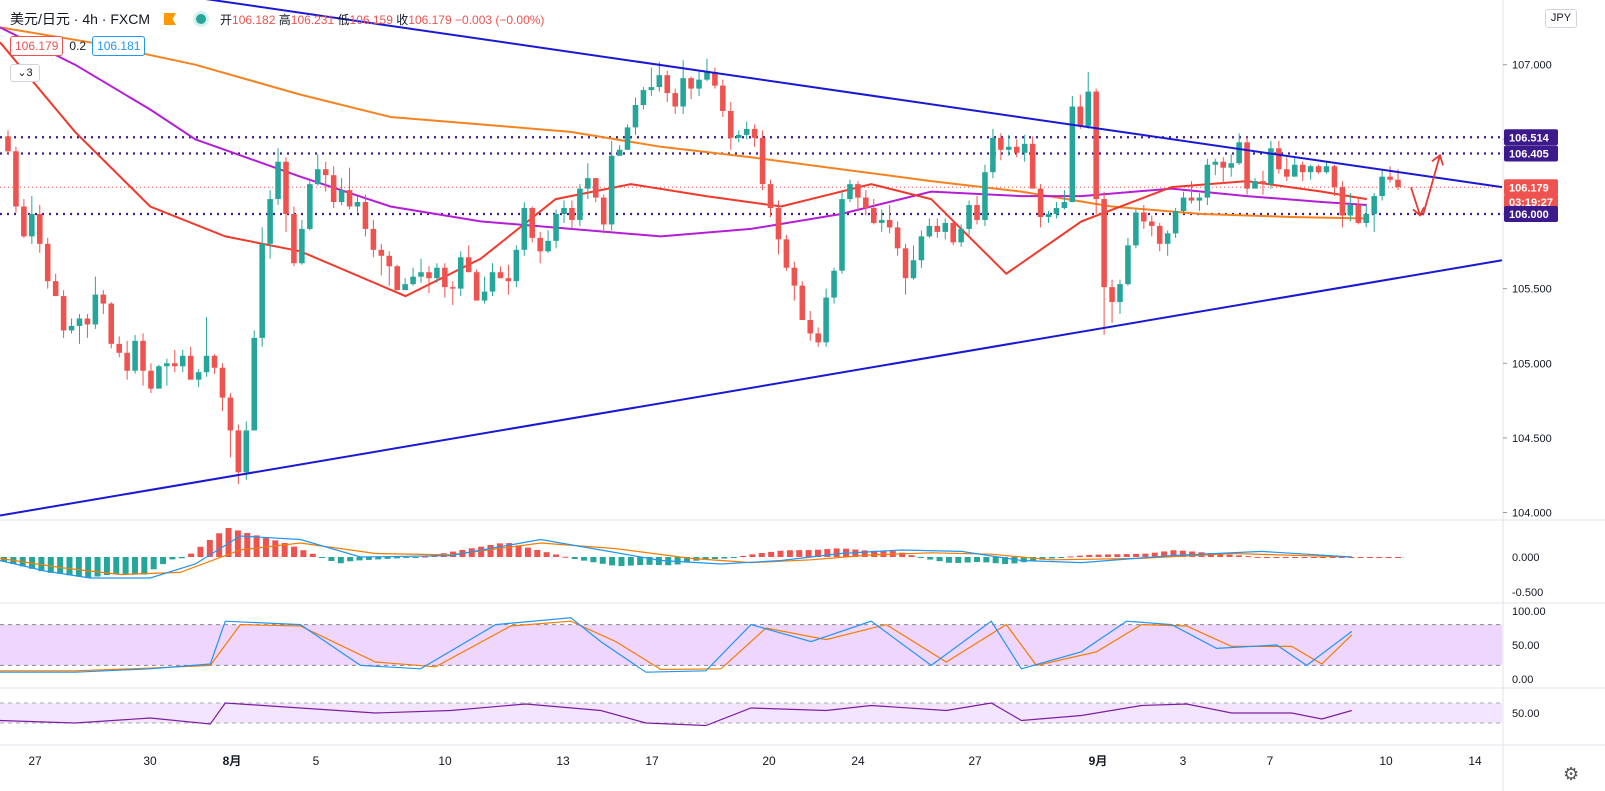 This screenshot has width=1605, height=791. I want to click on stoch-tick-label: 0.00, so click(1522, 680).